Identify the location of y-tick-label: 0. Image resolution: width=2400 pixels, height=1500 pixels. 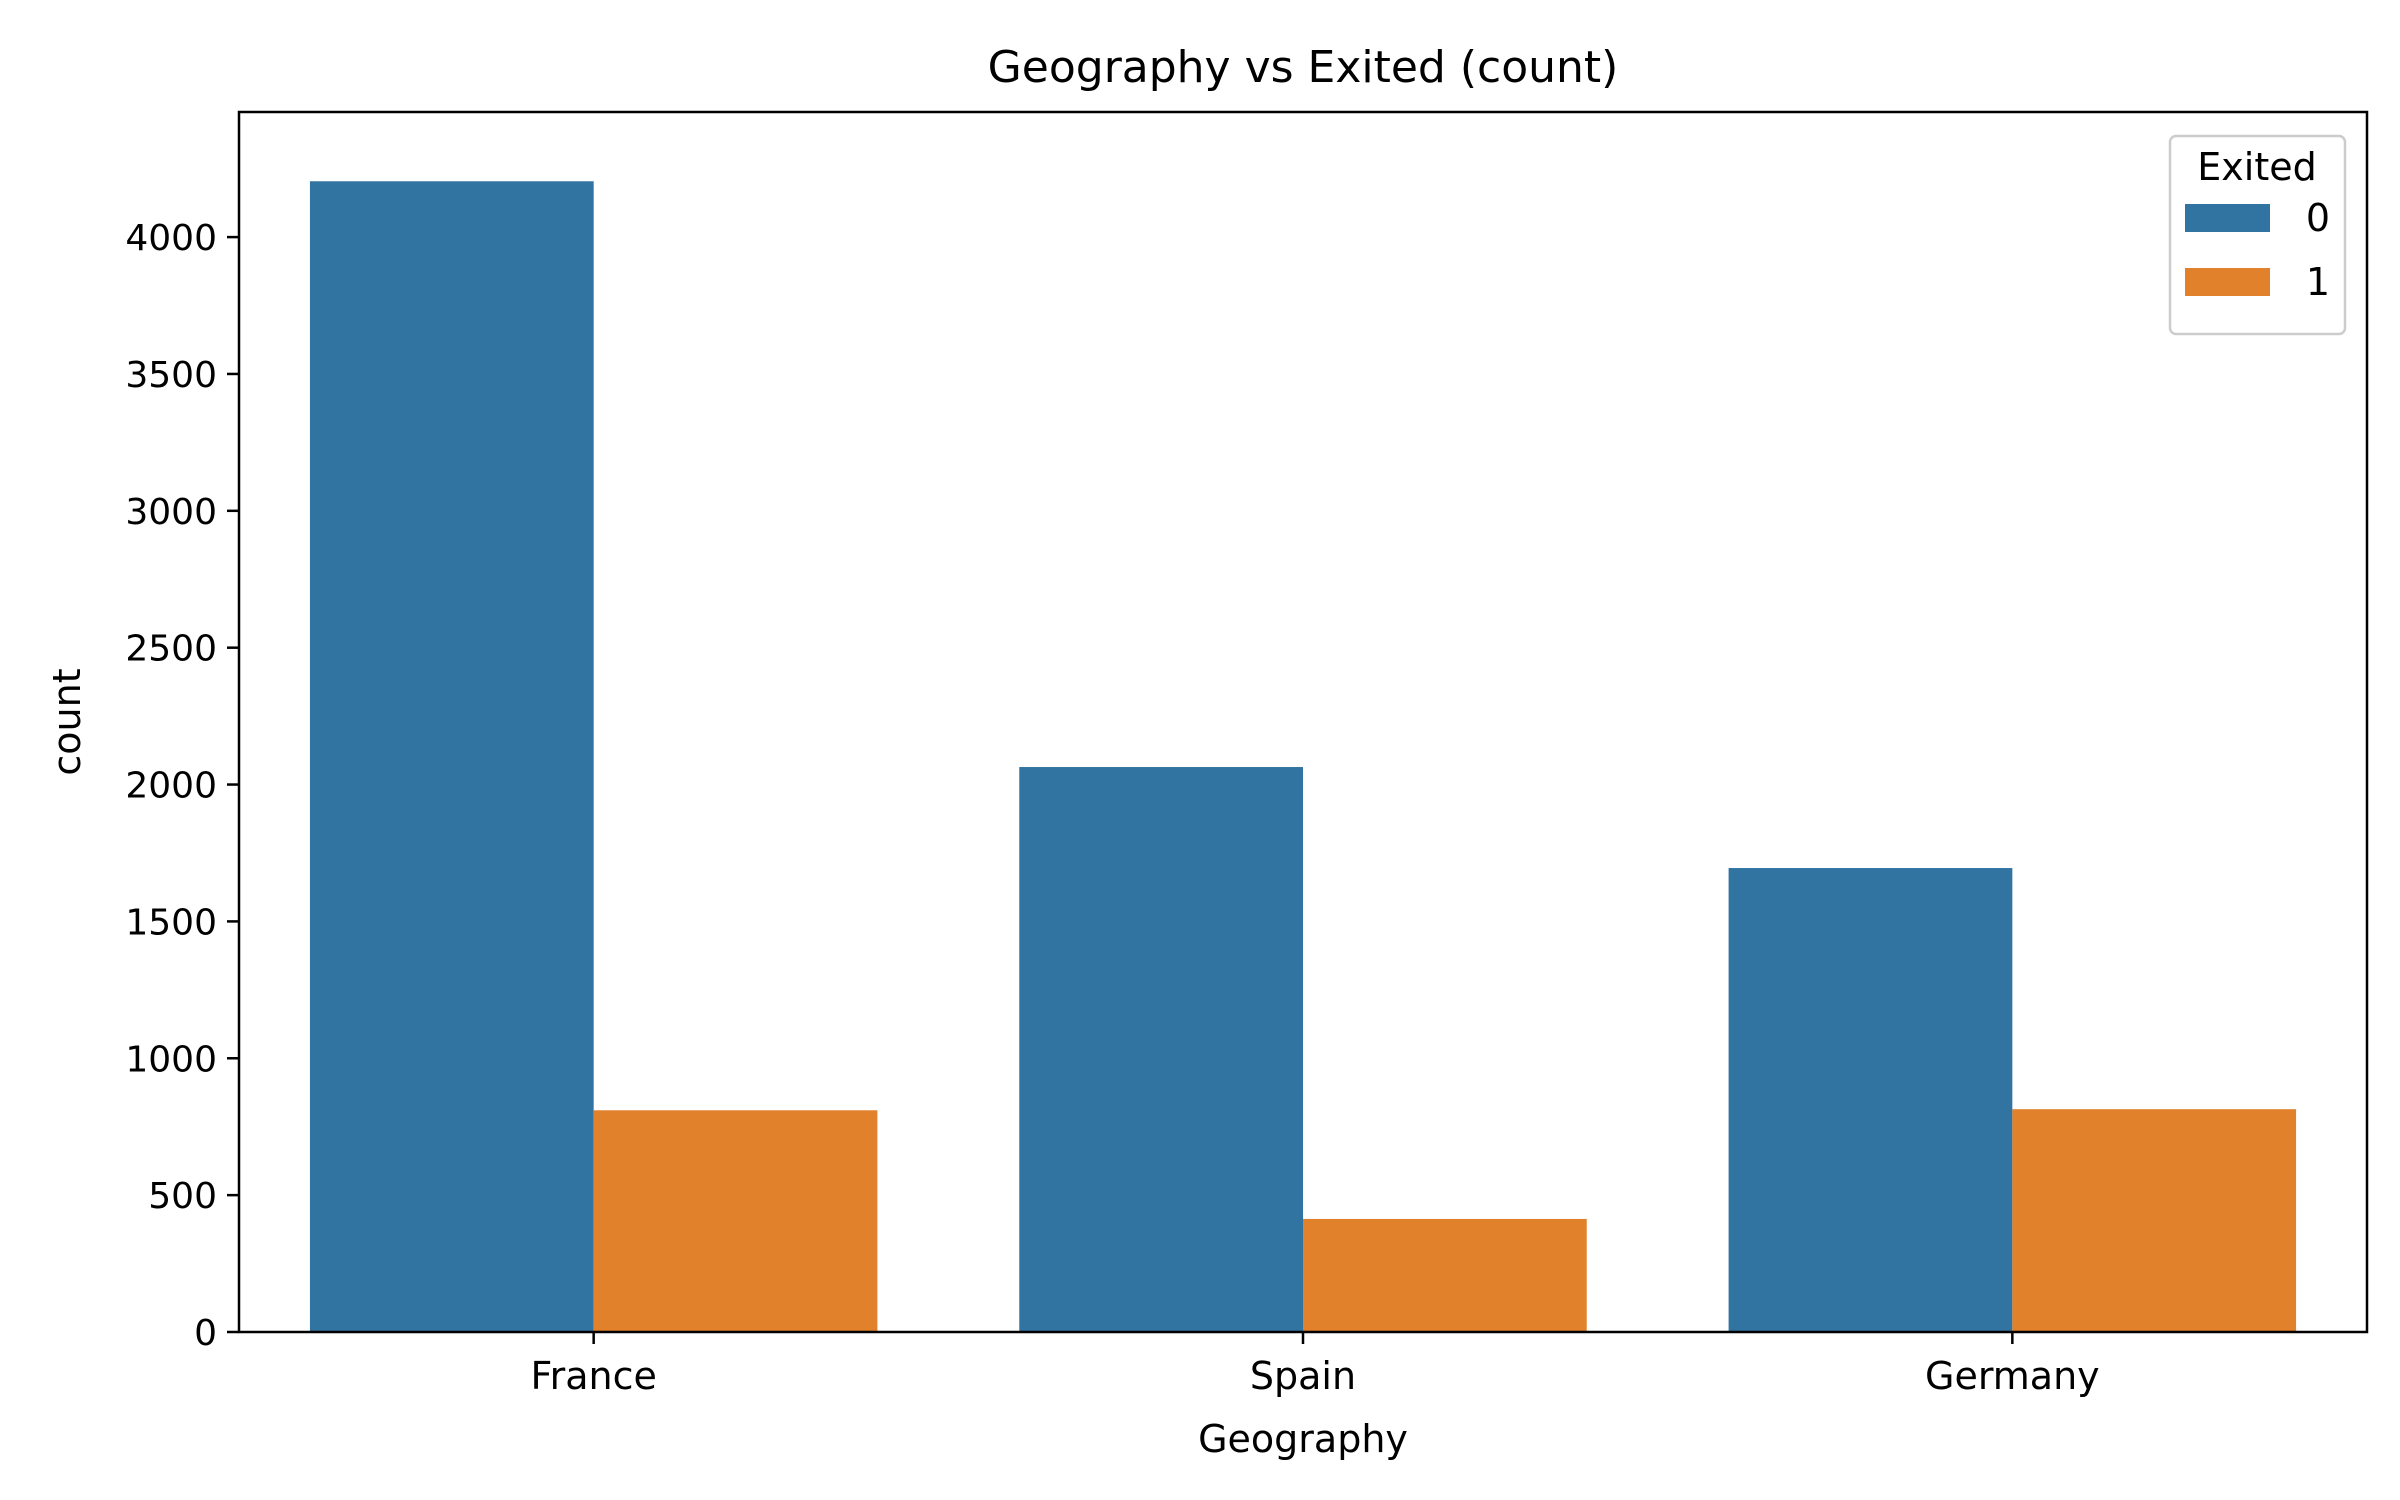
(205, 1333).